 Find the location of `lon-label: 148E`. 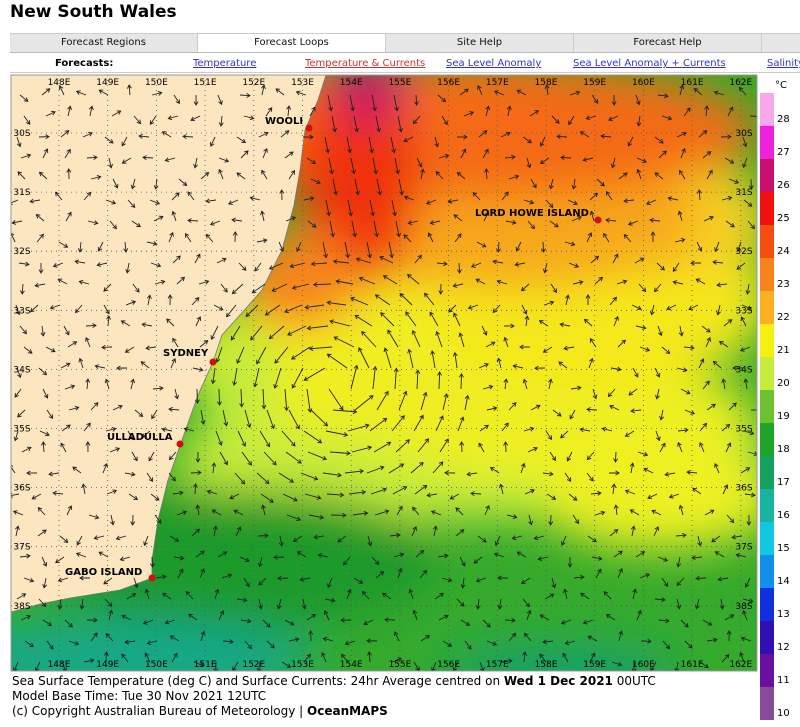

lon-label: 148E is located at coordinates (59, 83).